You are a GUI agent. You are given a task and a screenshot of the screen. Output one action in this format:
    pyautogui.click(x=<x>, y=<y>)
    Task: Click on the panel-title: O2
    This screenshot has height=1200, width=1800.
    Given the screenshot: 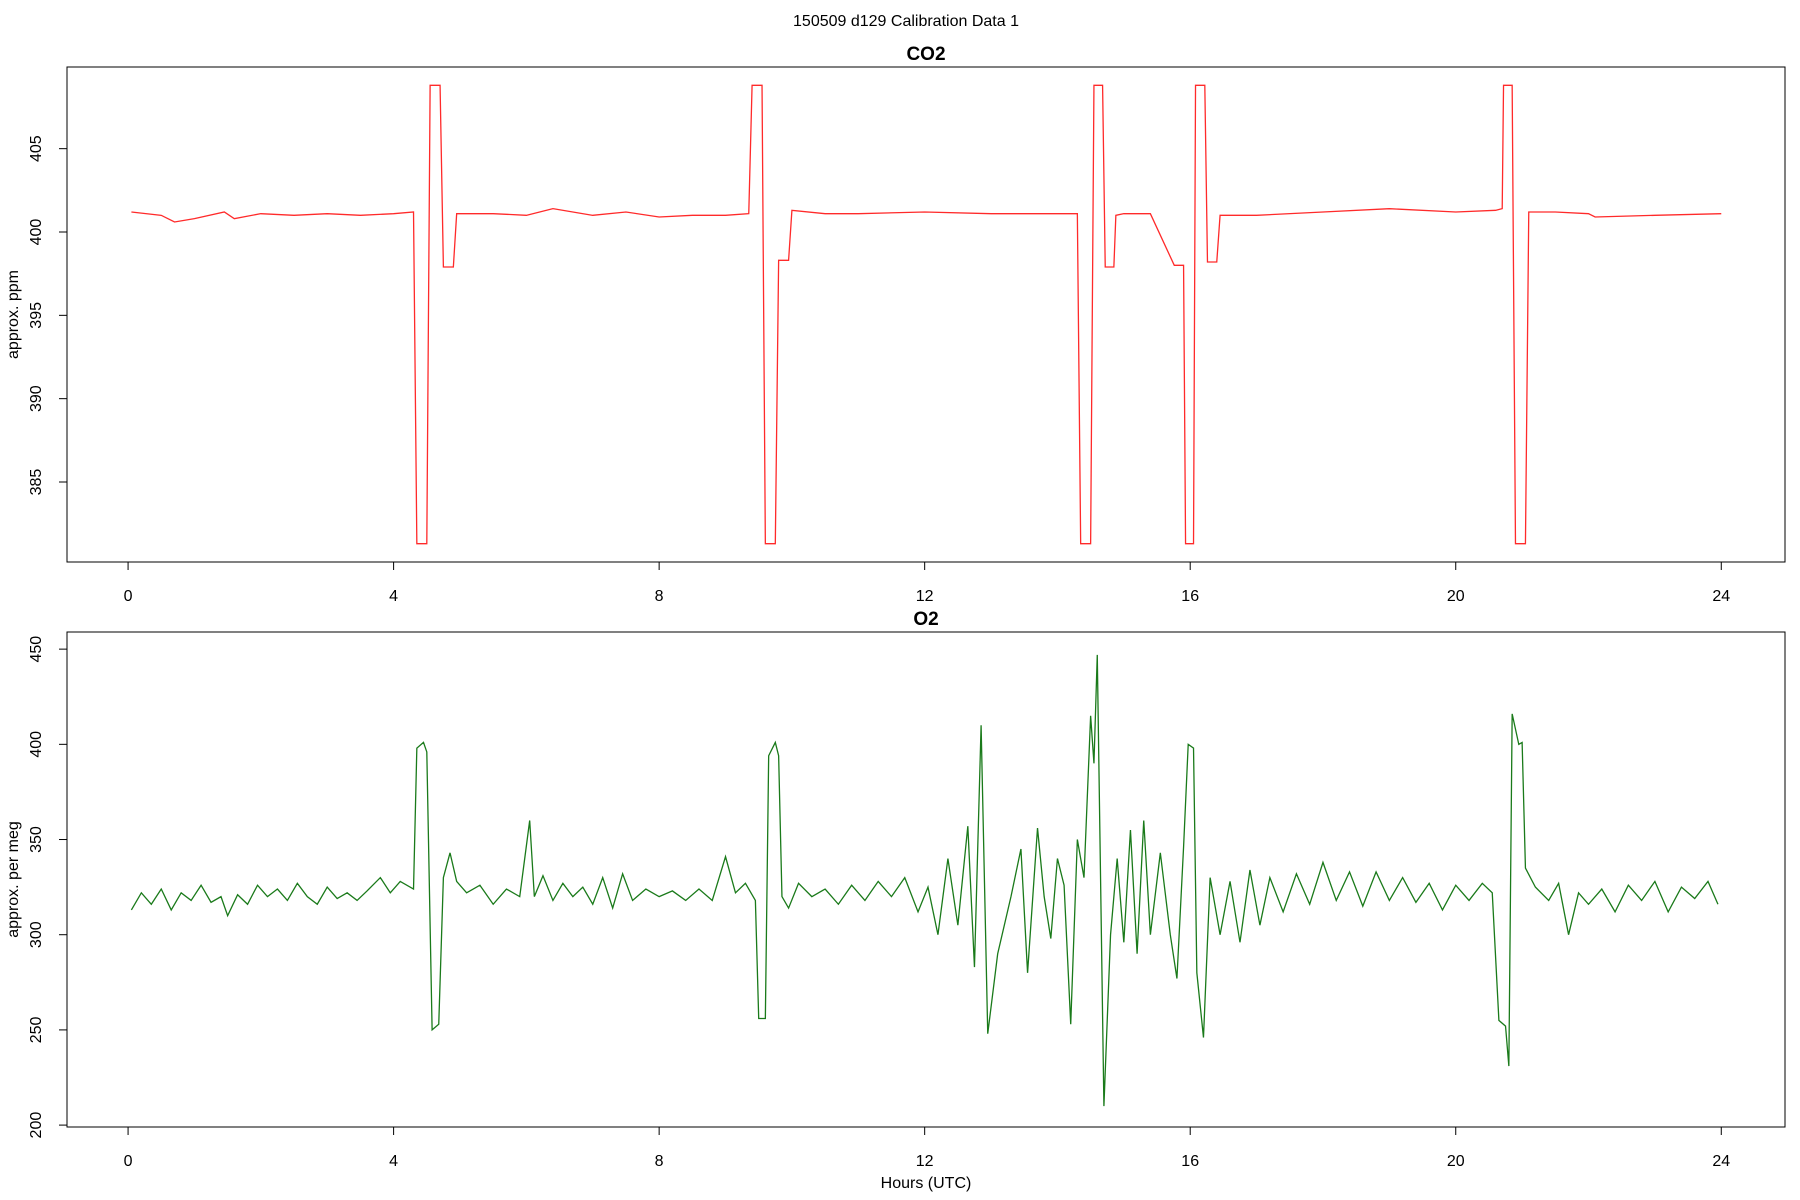 What is the action you would take?
    pyautogui.click(x=925, y=619)
    